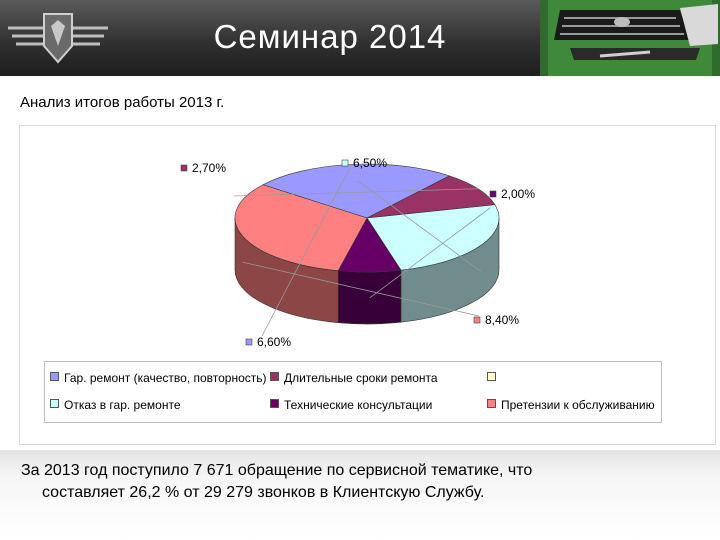  I want to click on legend-label: Отказ в гар. ремонте, so click(122, 405).